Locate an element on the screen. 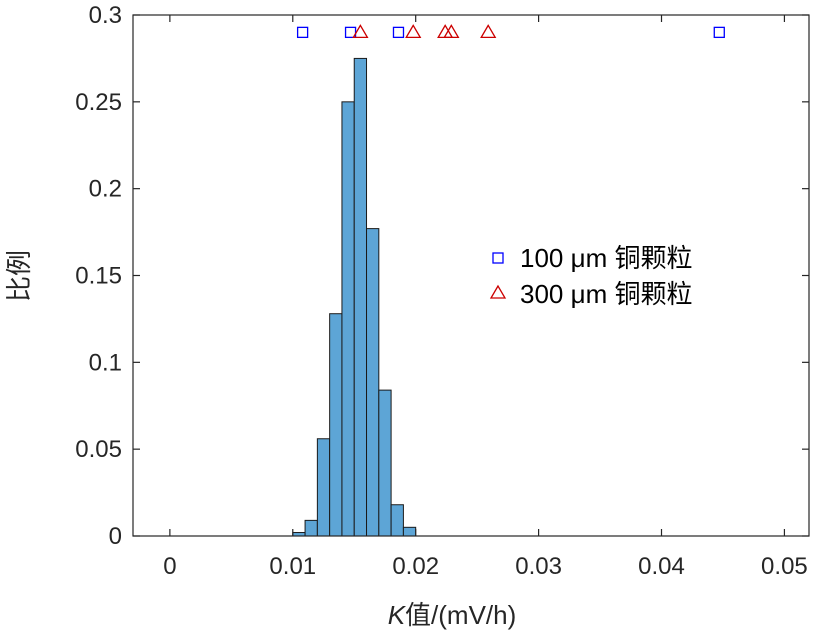 Image resolution: width=816 pixels, height=634 pixels. y-tick-label: 0.05 is located at coordinates (98, 449).